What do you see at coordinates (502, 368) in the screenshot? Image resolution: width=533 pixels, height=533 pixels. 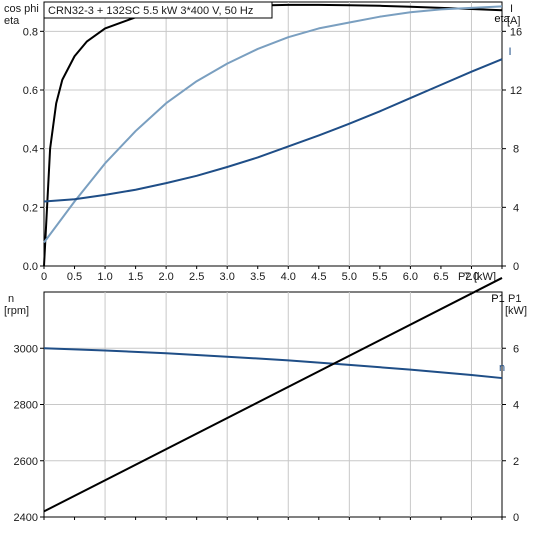 I see `series-label-n: n` at bounding box center [502, 368].